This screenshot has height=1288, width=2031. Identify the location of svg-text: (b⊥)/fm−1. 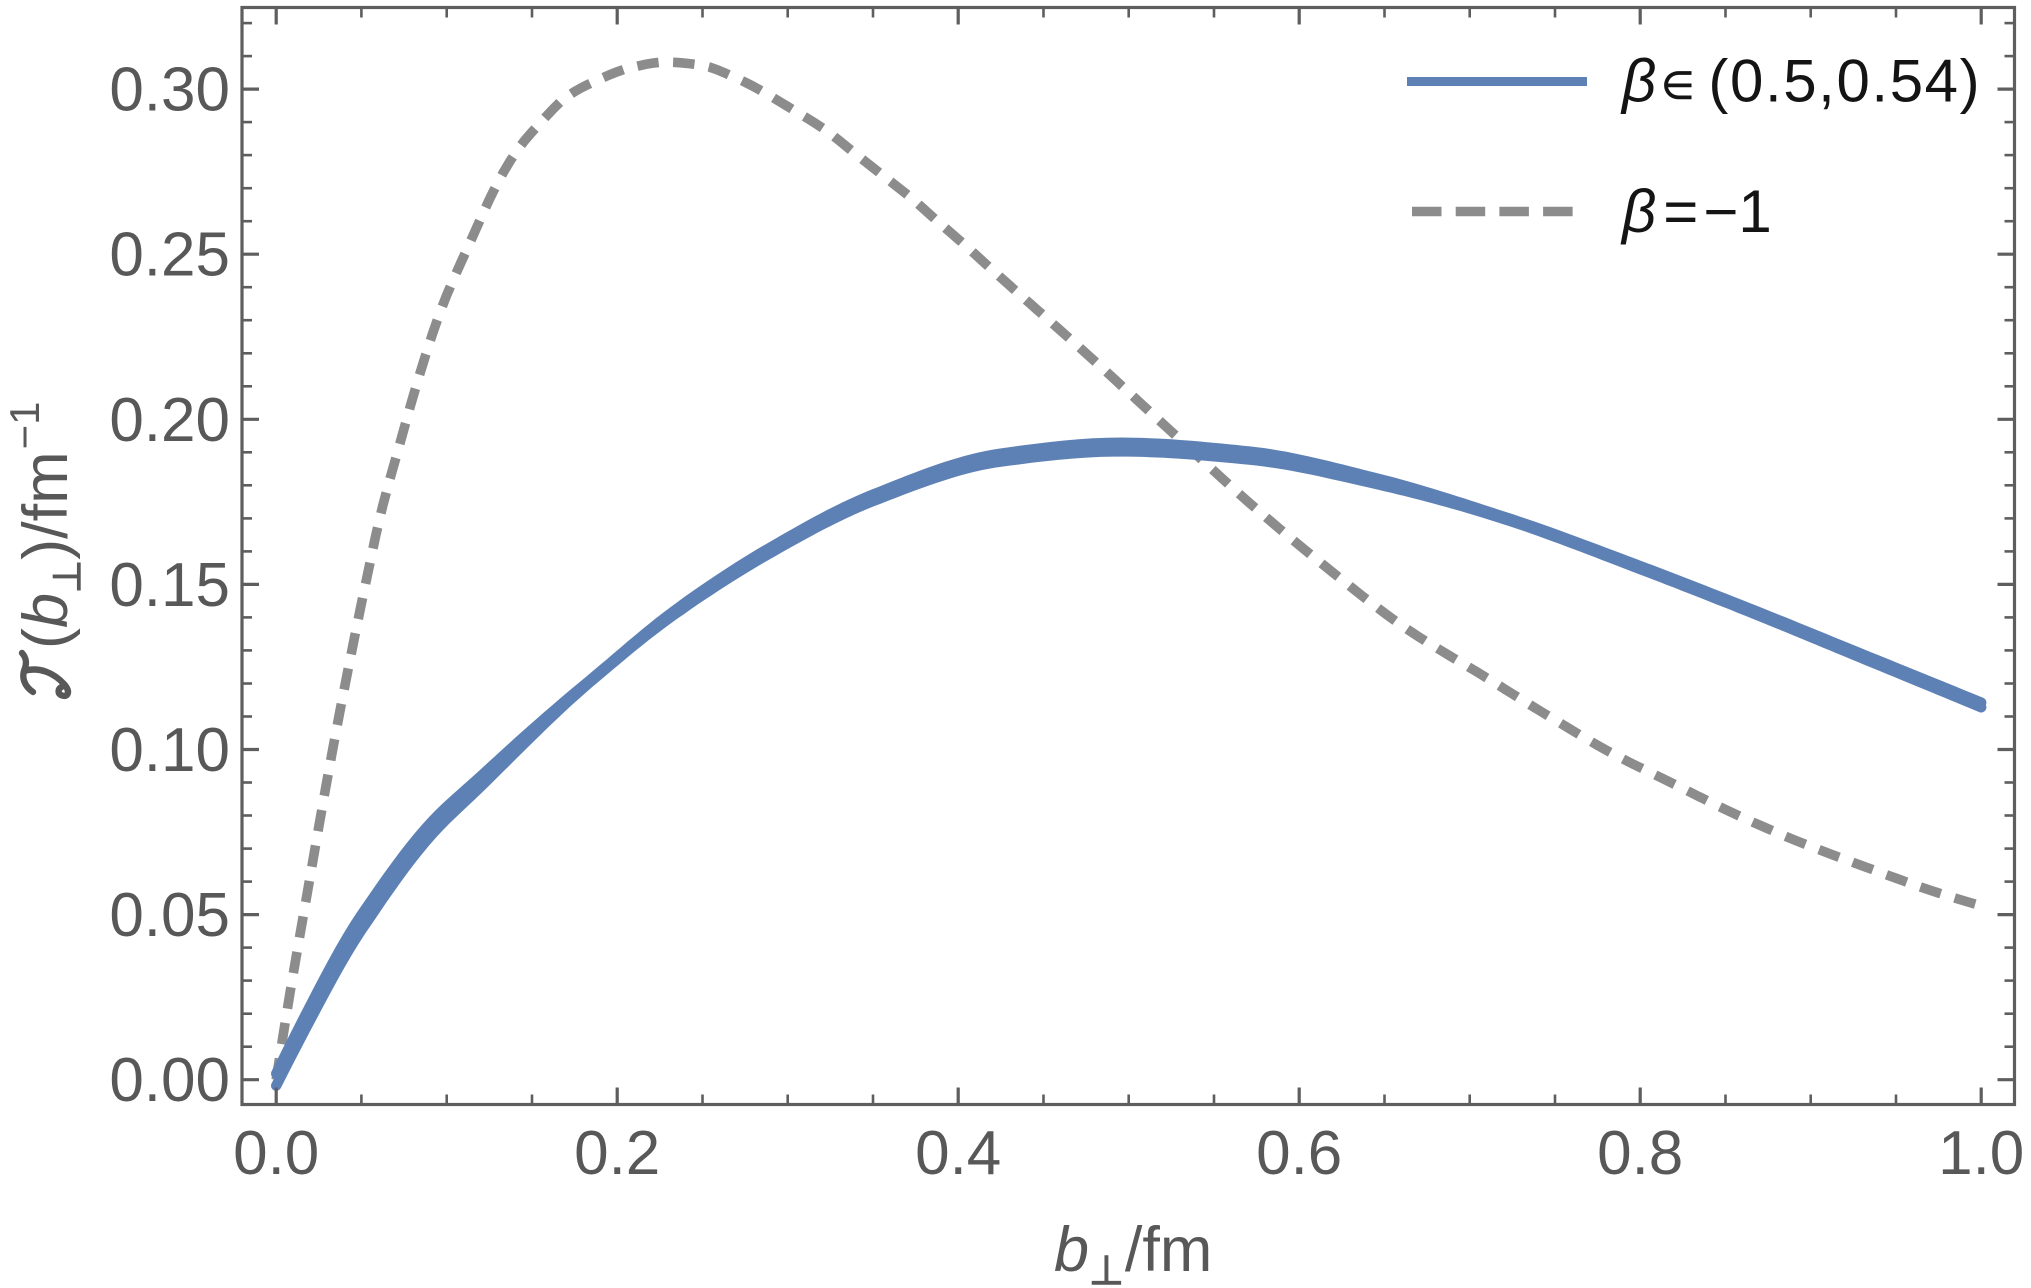
(45, 526).